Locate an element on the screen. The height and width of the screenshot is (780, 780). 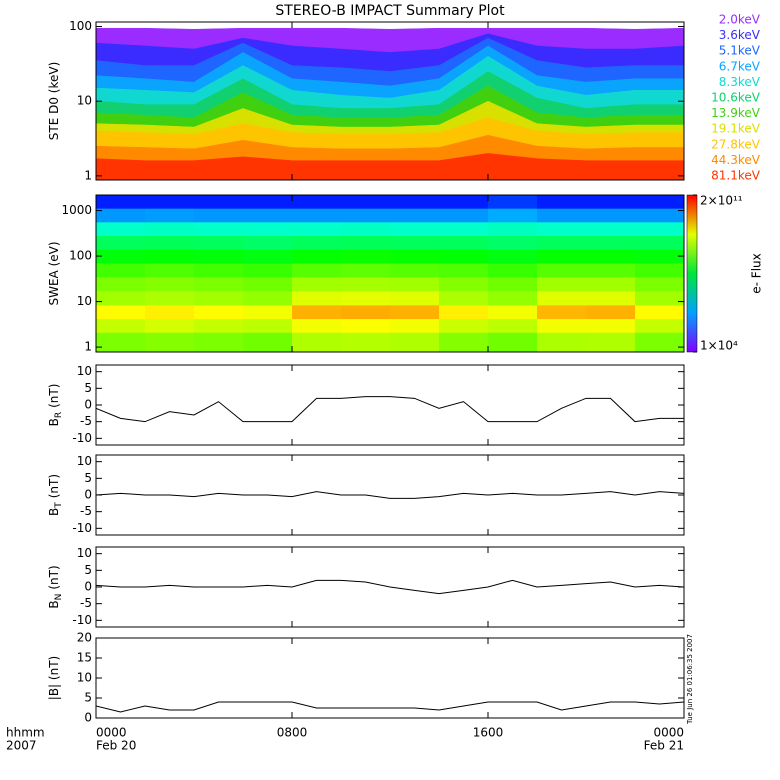
y-tick-label: 1 is located at coordinates (88, 175).